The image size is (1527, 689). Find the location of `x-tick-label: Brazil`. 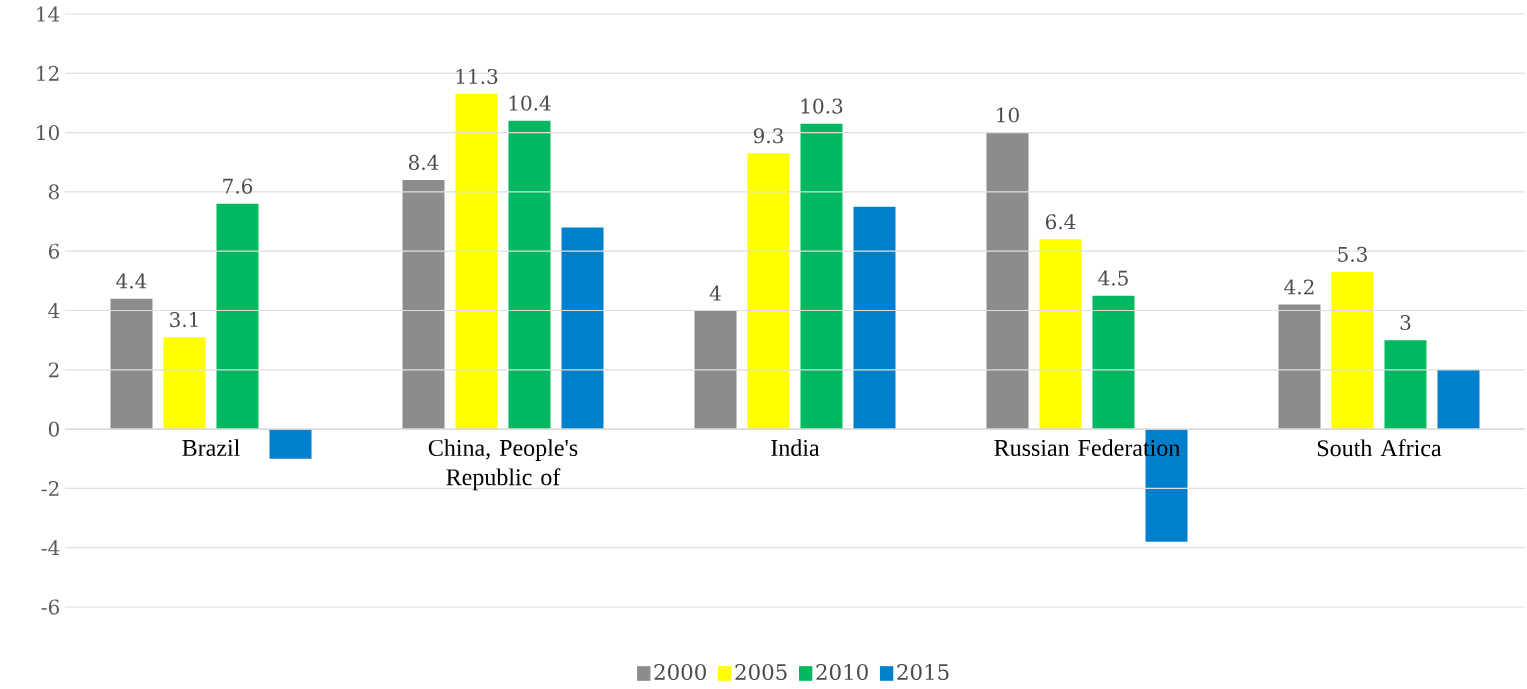

x-tick-label: Brazil is located at coordinates (211, 448).